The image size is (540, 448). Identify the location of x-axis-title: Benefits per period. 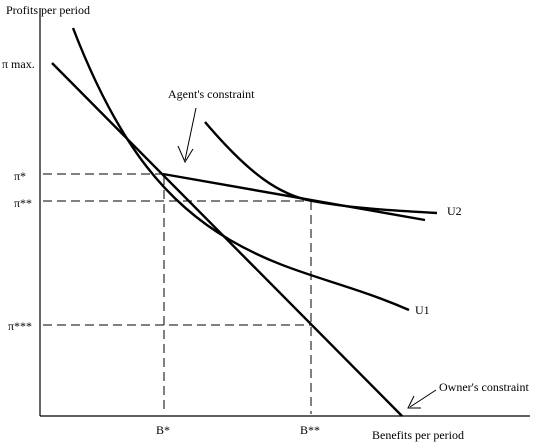
(418, 435).